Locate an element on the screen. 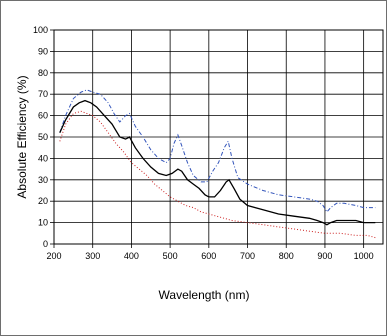 This screenshot has width=387, height=336. y-tick-label-100: 100 is located at coordinates (40, 30).